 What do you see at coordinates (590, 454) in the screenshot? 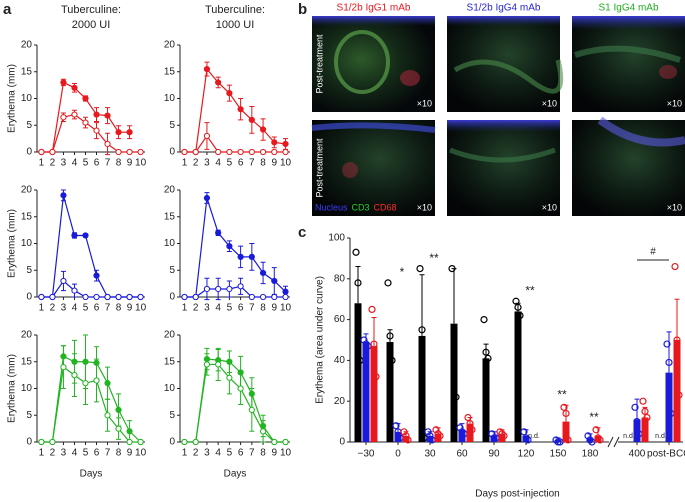
I see `x-tick-label: 180` at bounding box center [590, 454].